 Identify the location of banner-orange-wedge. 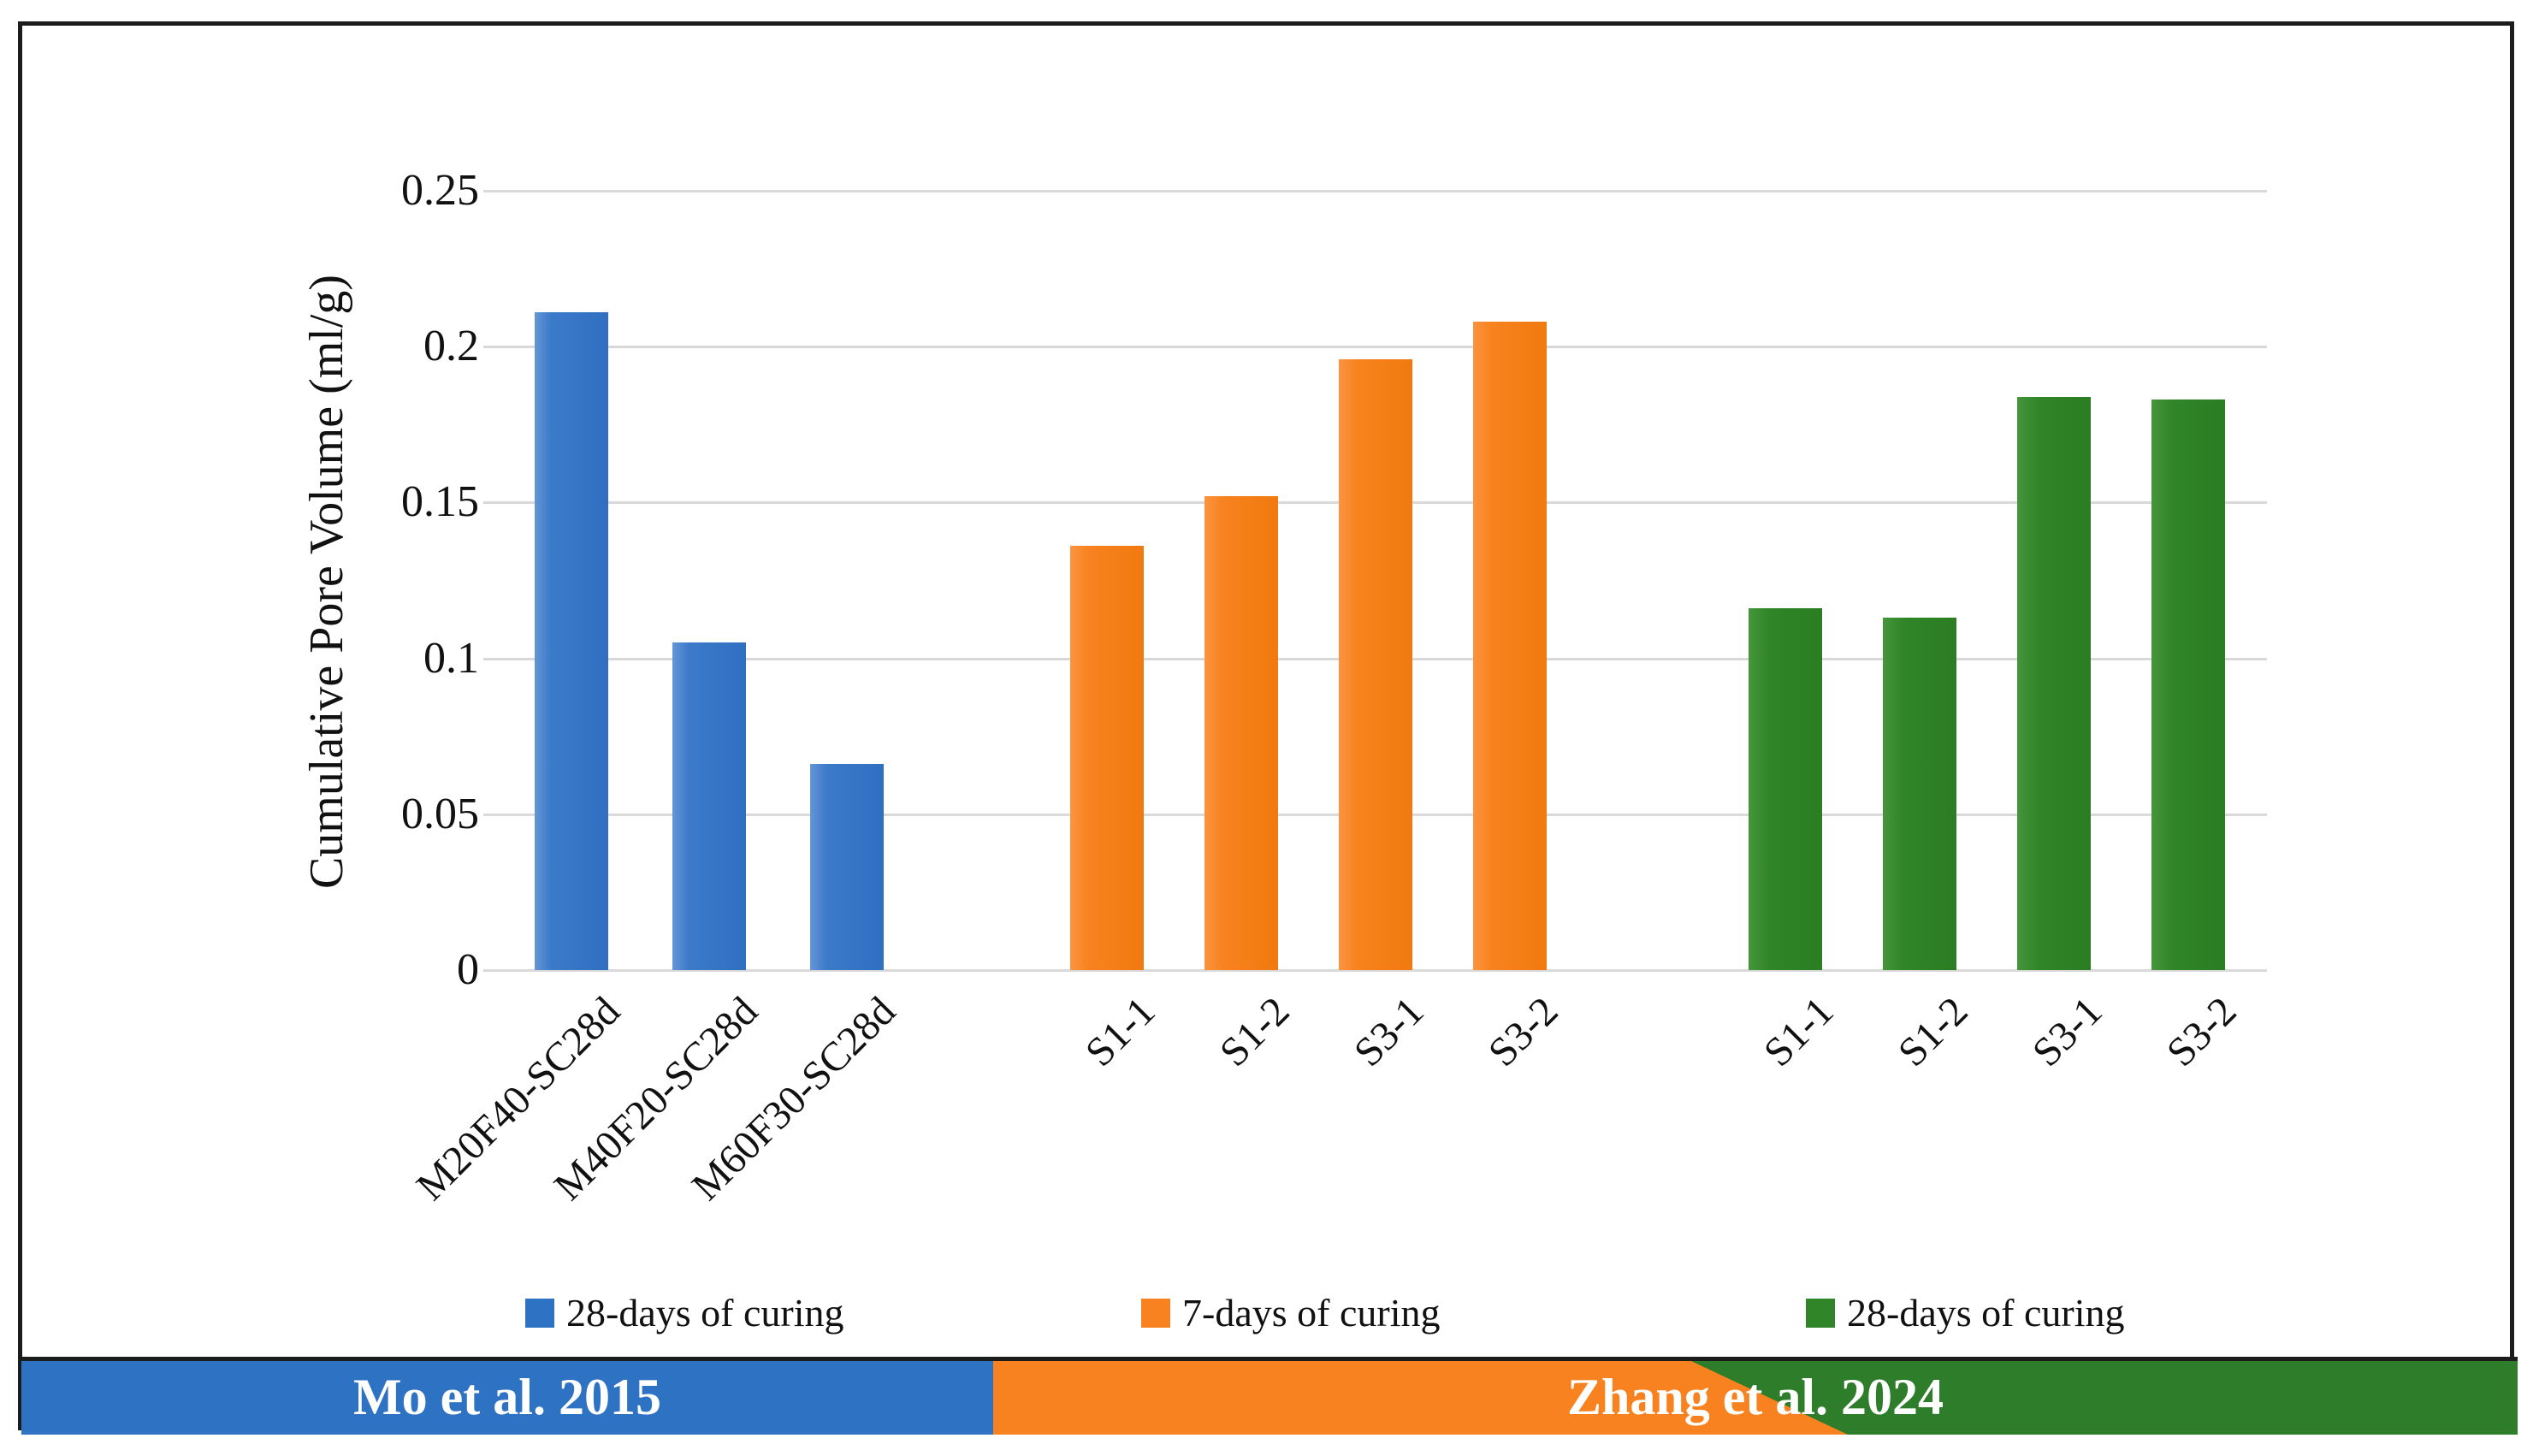
(1420, 1398).